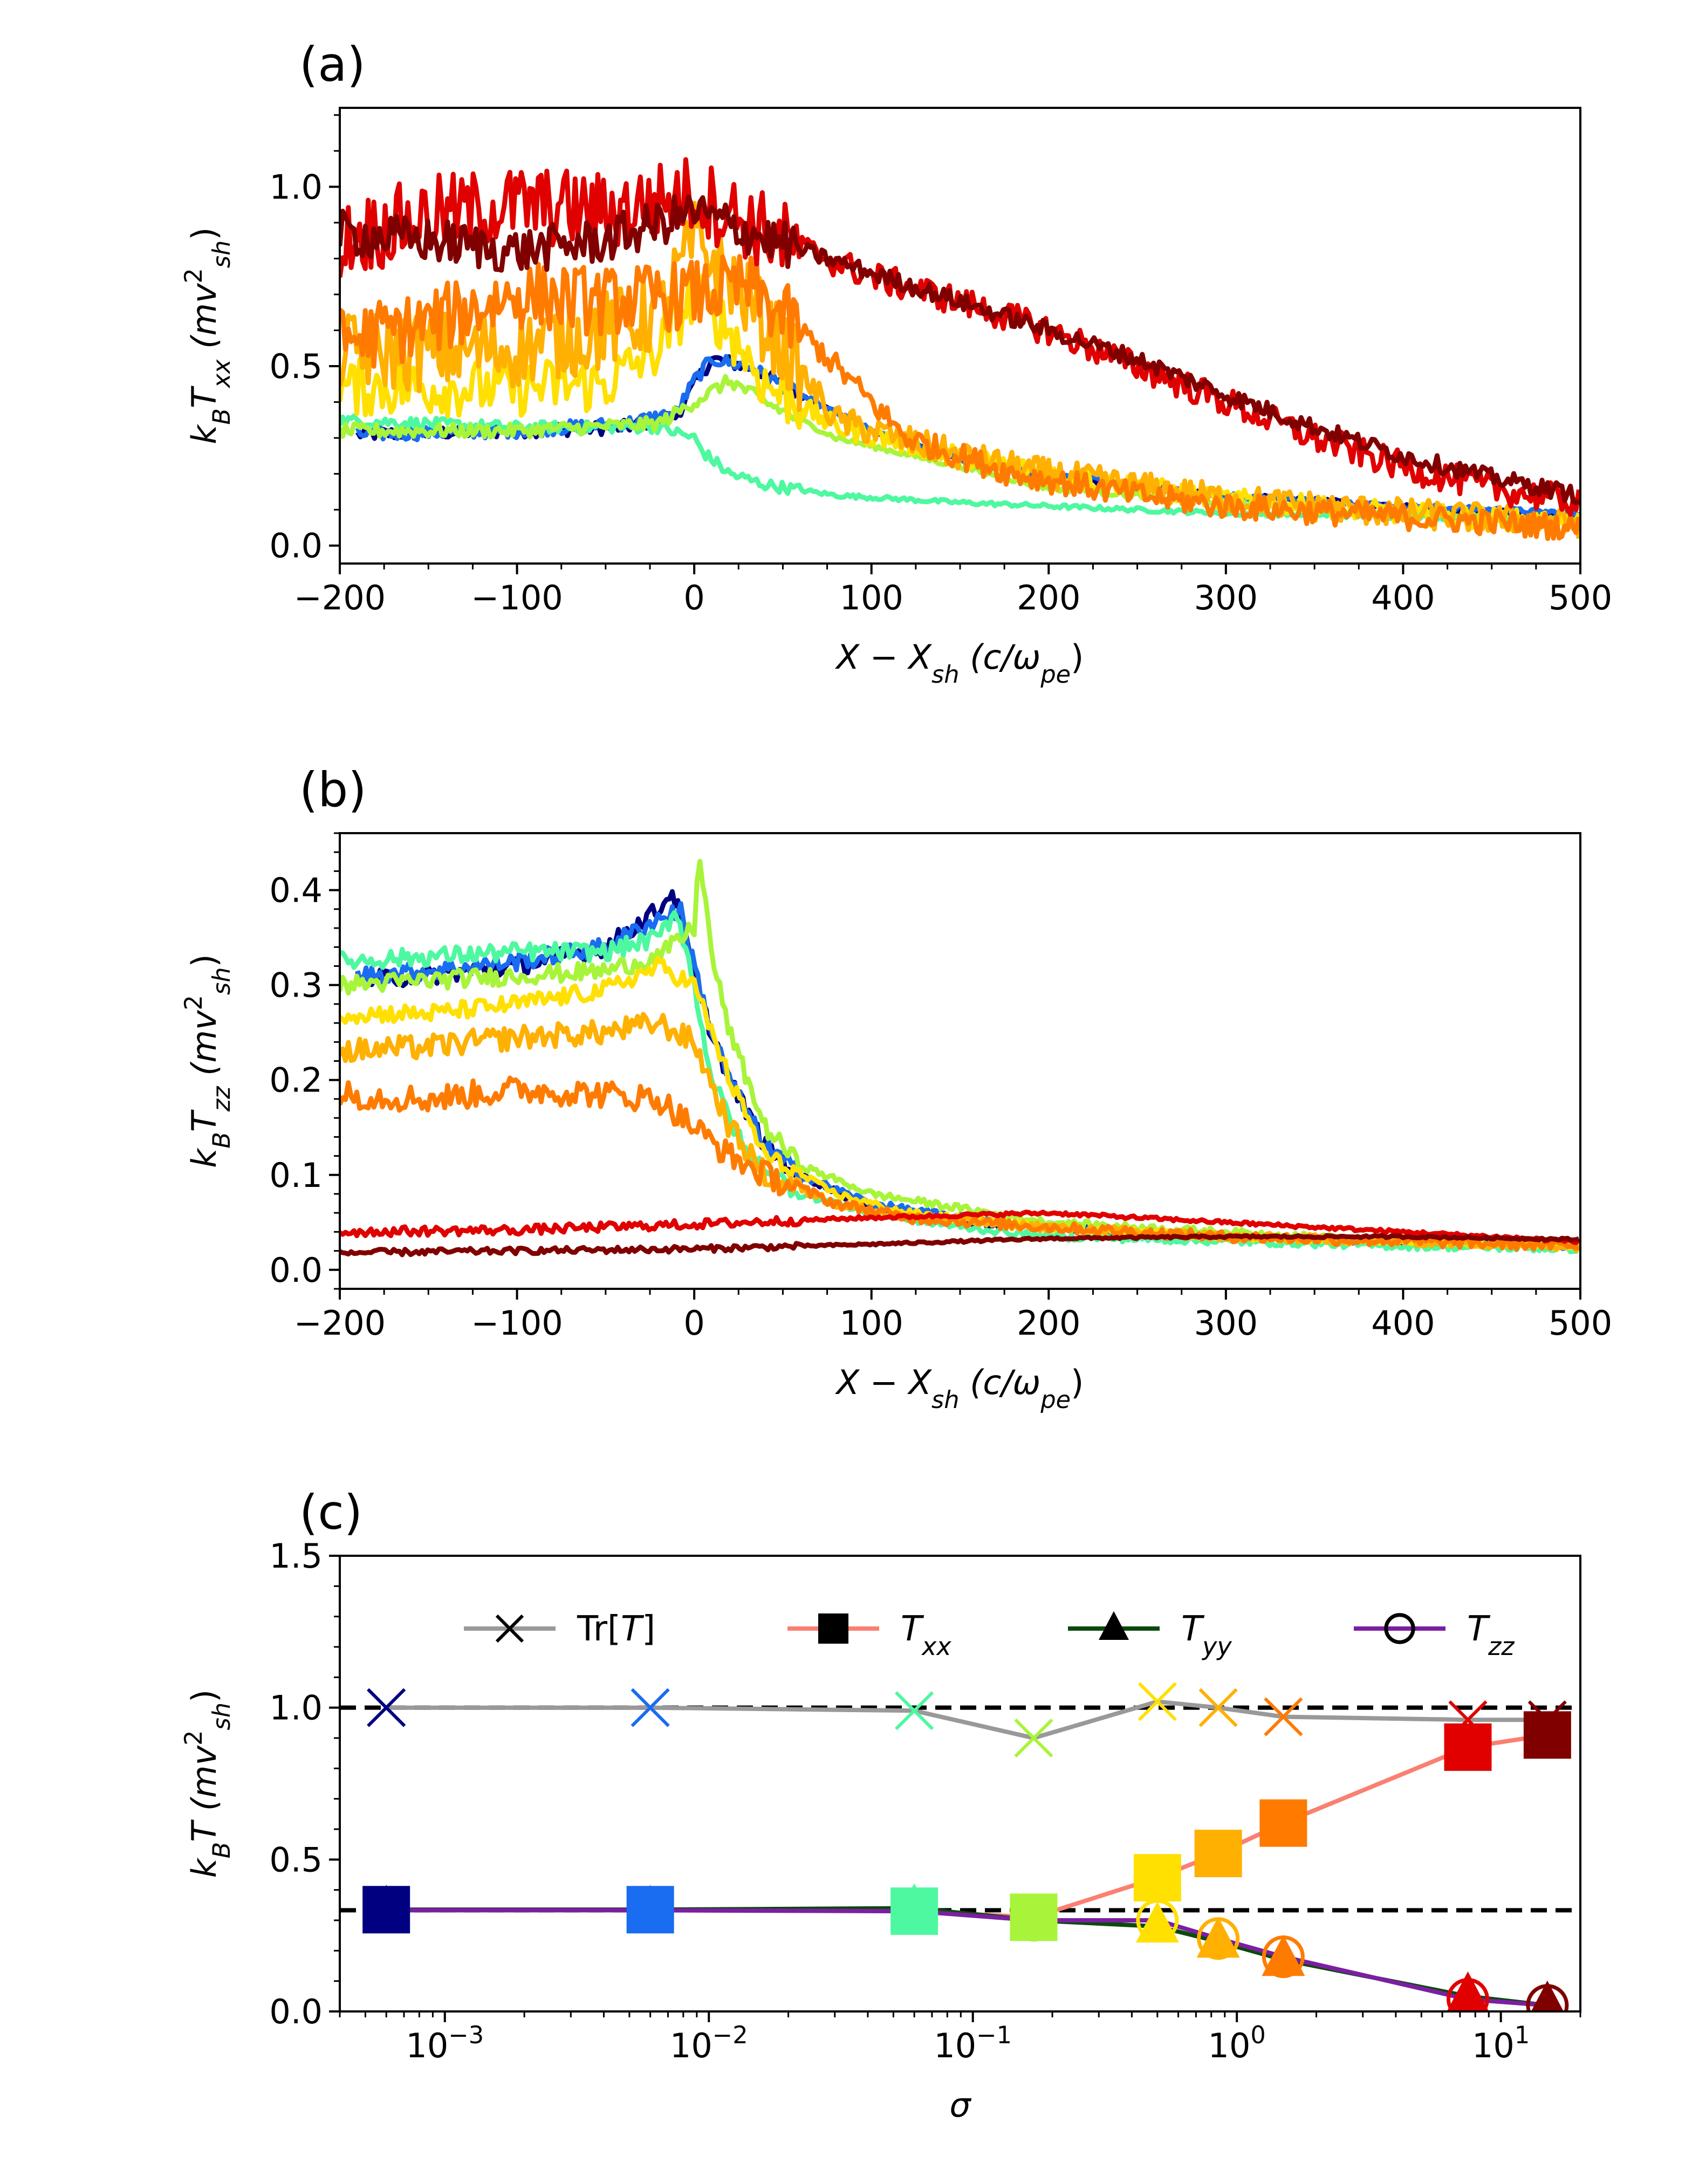  Describe the element at coordinates (973, 2043) in the screenshot. I see `x-tick-label: 10⁻¹` at that location.